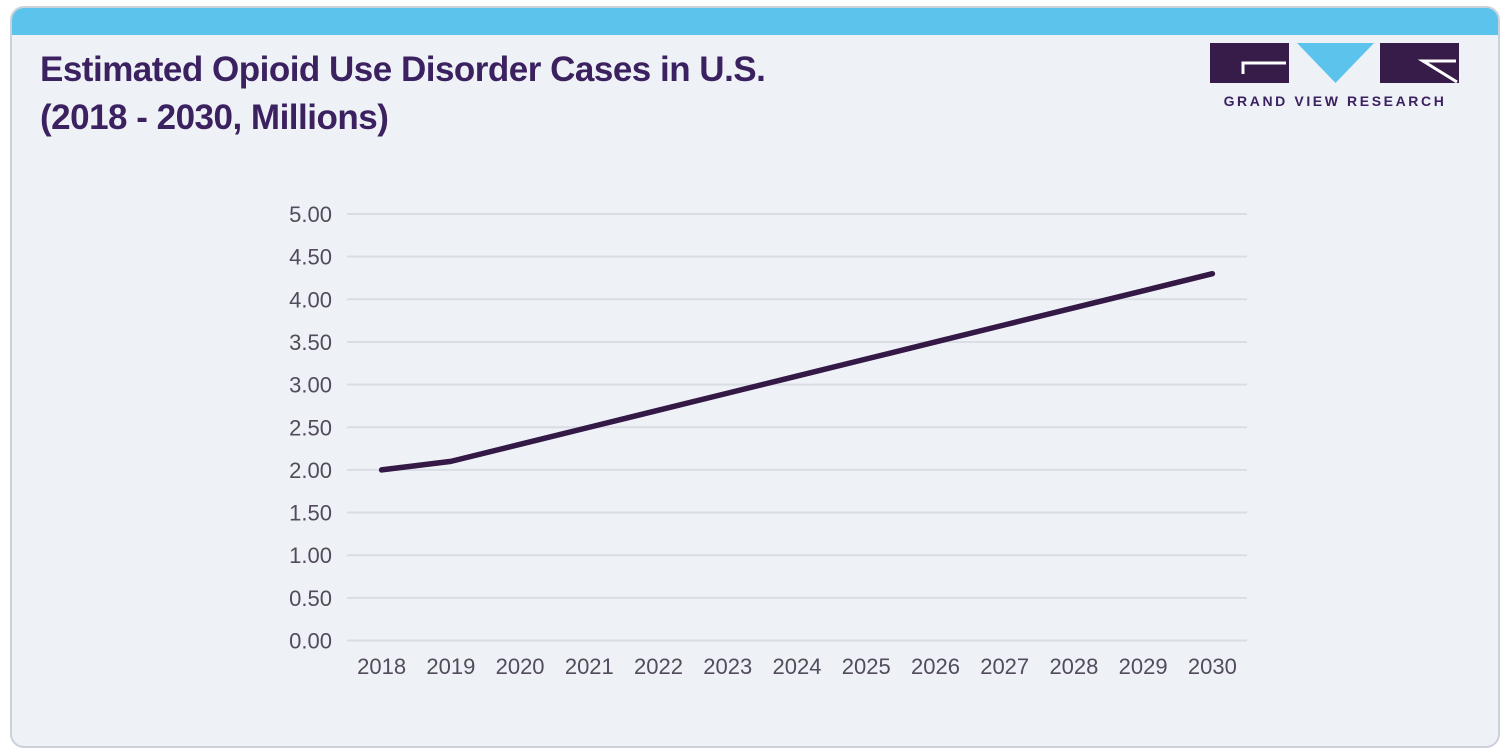 This screenshot has height=756, width=1510. What do you see at coordinates (381, 666) in the screenshot?
I see `x-axis-tick-label: 2018` at bounding box center [381, 666].